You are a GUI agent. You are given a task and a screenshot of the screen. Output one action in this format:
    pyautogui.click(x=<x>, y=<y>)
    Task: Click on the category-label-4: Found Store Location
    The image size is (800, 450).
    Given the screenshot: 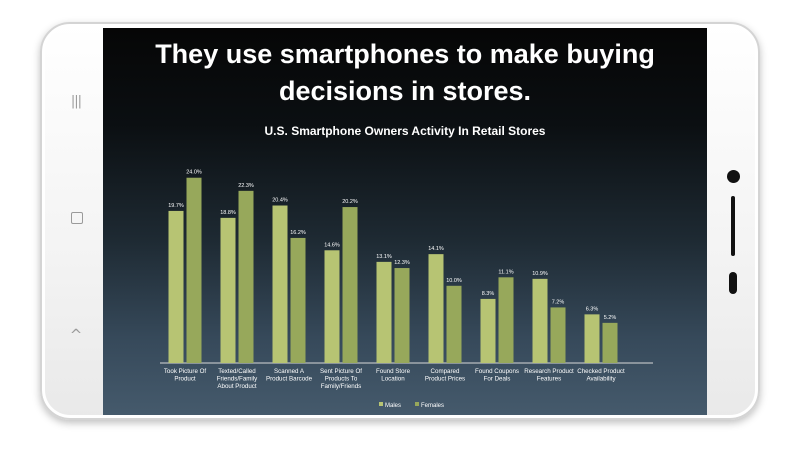 What is the action you would take?
    pyautogui.click(x=393, y=375)
    